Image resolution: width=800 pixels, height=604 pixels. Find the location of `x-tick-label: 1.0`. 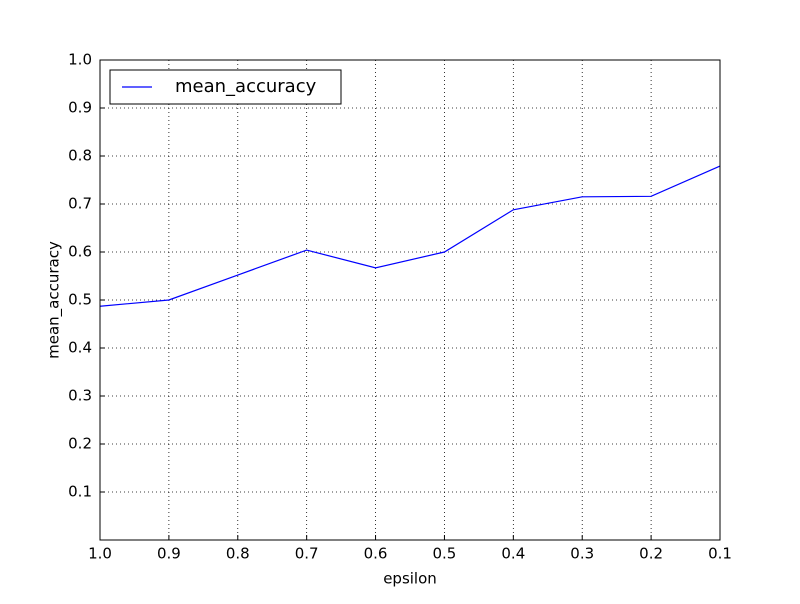

x-tick-label: 1.0 is located at coordinates (100, 554).